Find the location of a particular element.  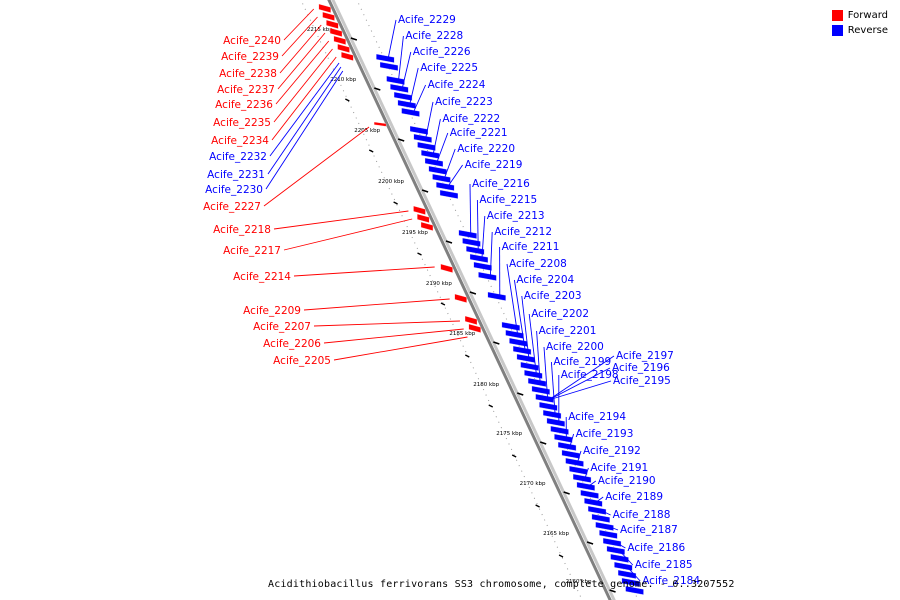

tick-label: 2185 kbp is located at coordinates (462, 334).